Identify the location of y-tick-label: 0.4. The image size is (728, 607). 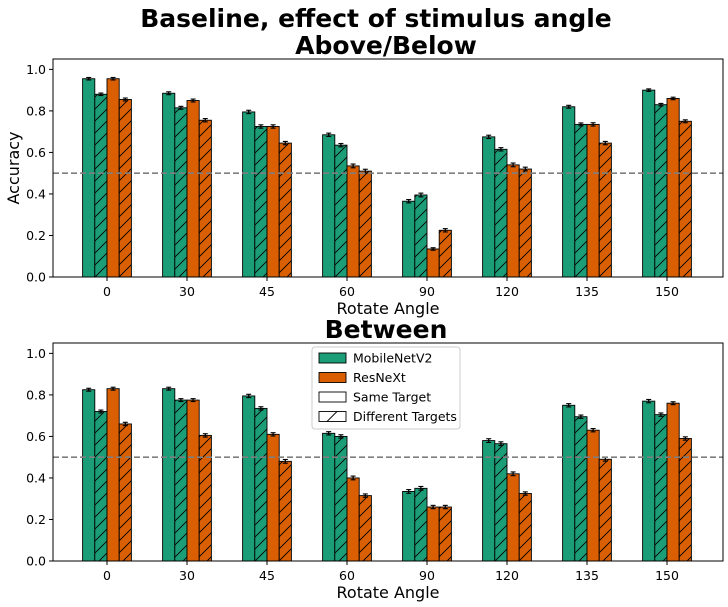
(36, 193).